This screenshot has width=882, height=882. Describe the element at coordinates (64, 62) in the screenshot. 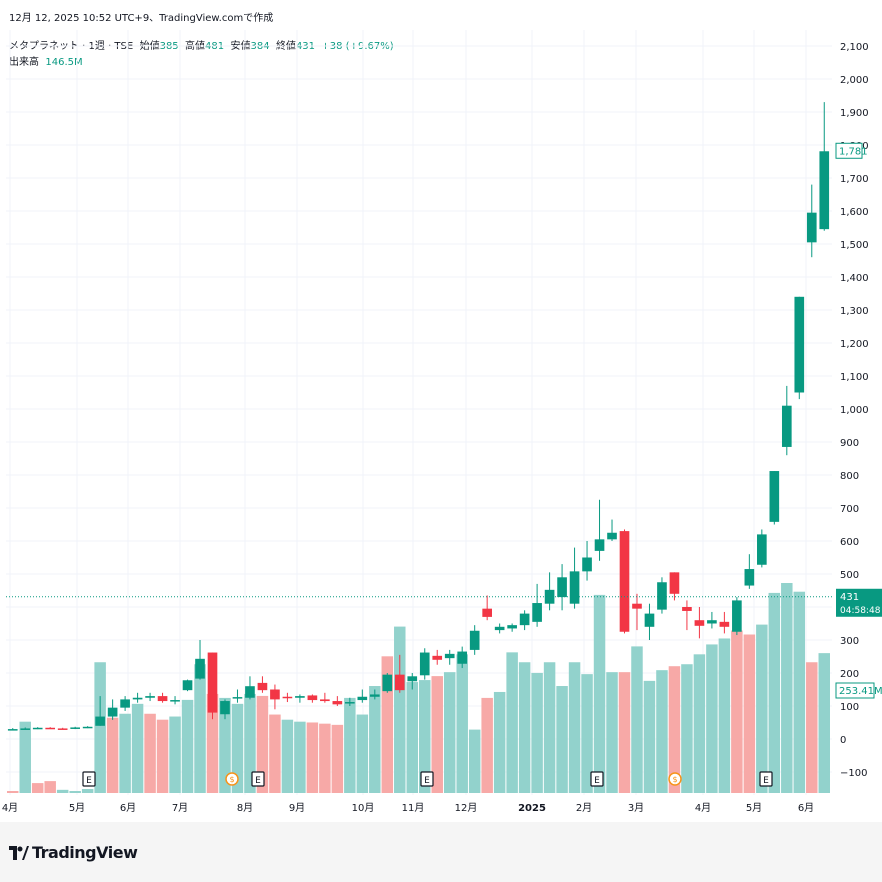

I see `volume-value: 146.5M` at that location.